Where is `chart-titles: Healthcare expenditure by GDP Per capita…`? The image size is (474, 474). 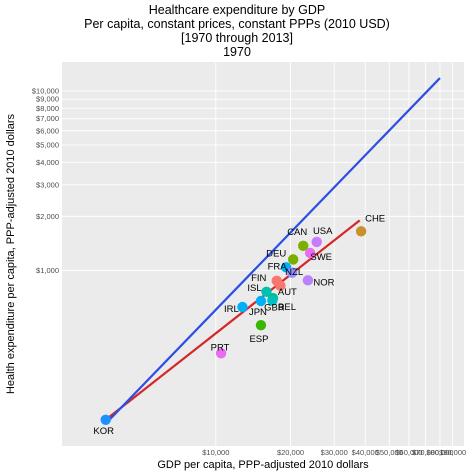 chart-titles: Healthcare expenditure by GDP Per capita… is located at coordinates (237, 31).